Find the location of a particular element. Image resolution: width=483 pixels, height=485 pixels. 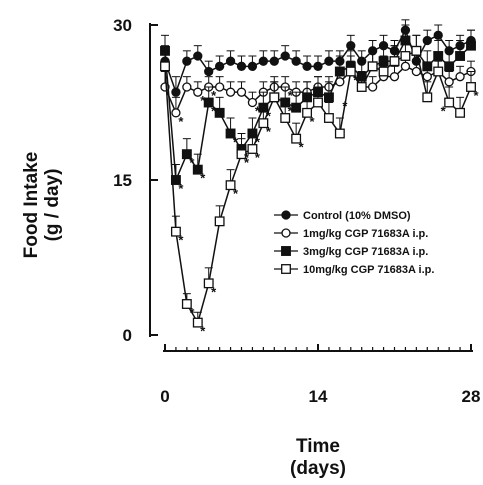

legend-item: Control (10% DMSO) is located at coordinates (342, 216).